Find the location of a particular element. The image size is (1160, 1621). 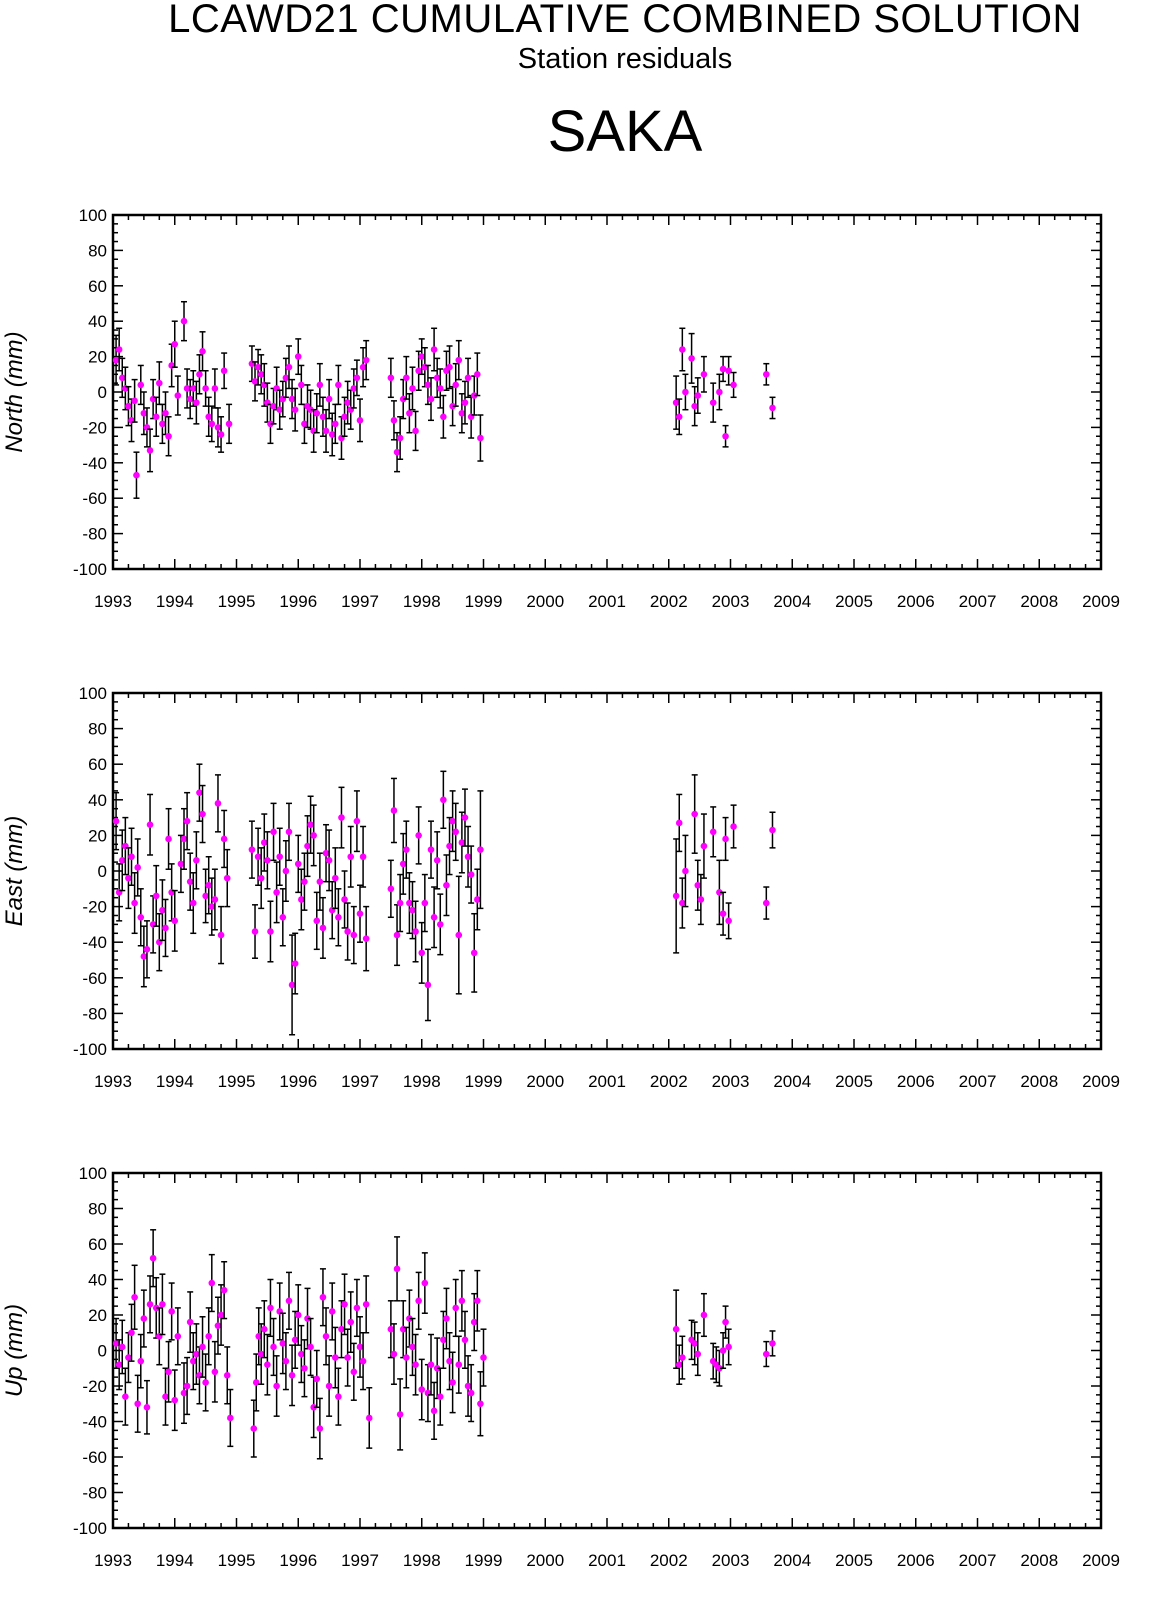

up-y-tick-label: -40 is located at coordinates (94, 1422).